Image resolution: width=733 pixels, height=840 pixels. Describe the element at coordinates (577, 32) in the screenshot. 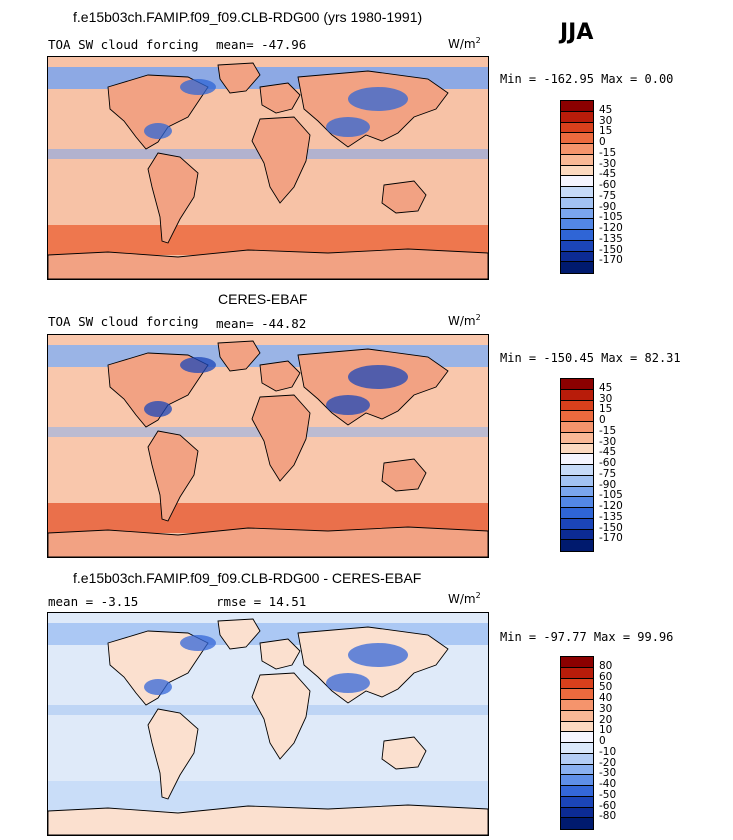

I see `season-label: JJA` at that location.